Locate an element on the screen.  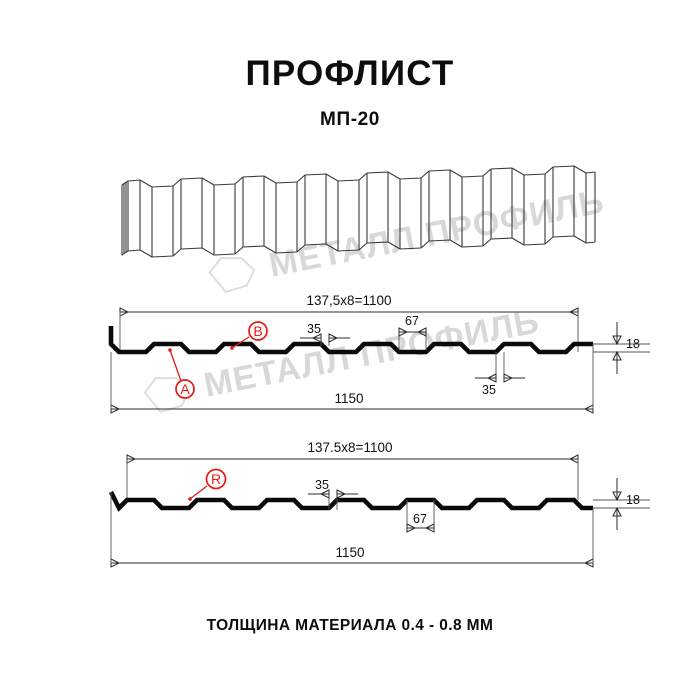
dimension-35-bottom: 35 is located at coordinates (333, 494).